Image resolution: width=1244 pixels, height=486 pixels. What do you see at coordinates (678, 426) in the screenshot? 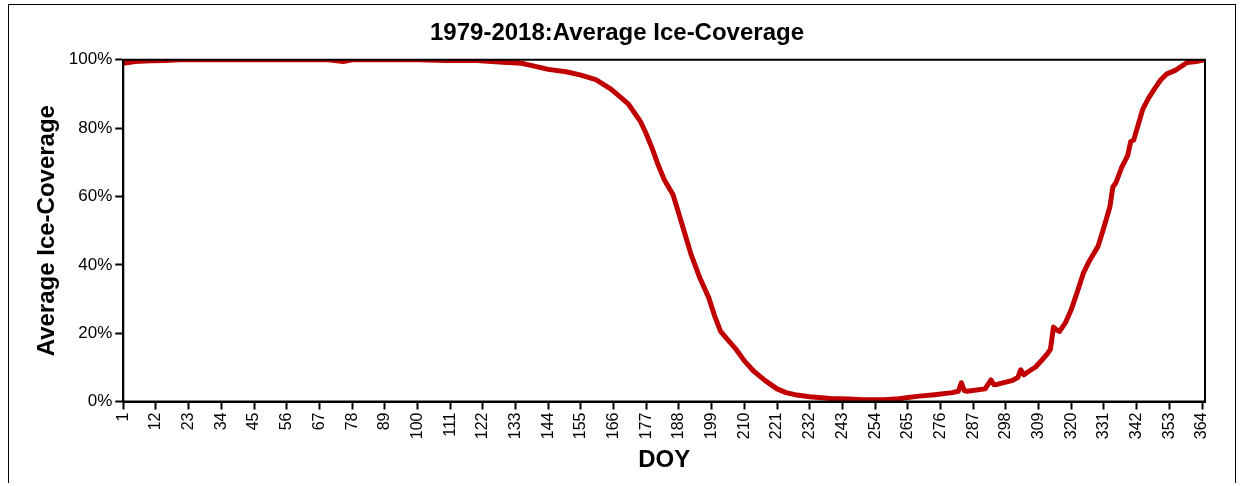
I see `x-tick-label: 188` at bounding box center [678, 426].